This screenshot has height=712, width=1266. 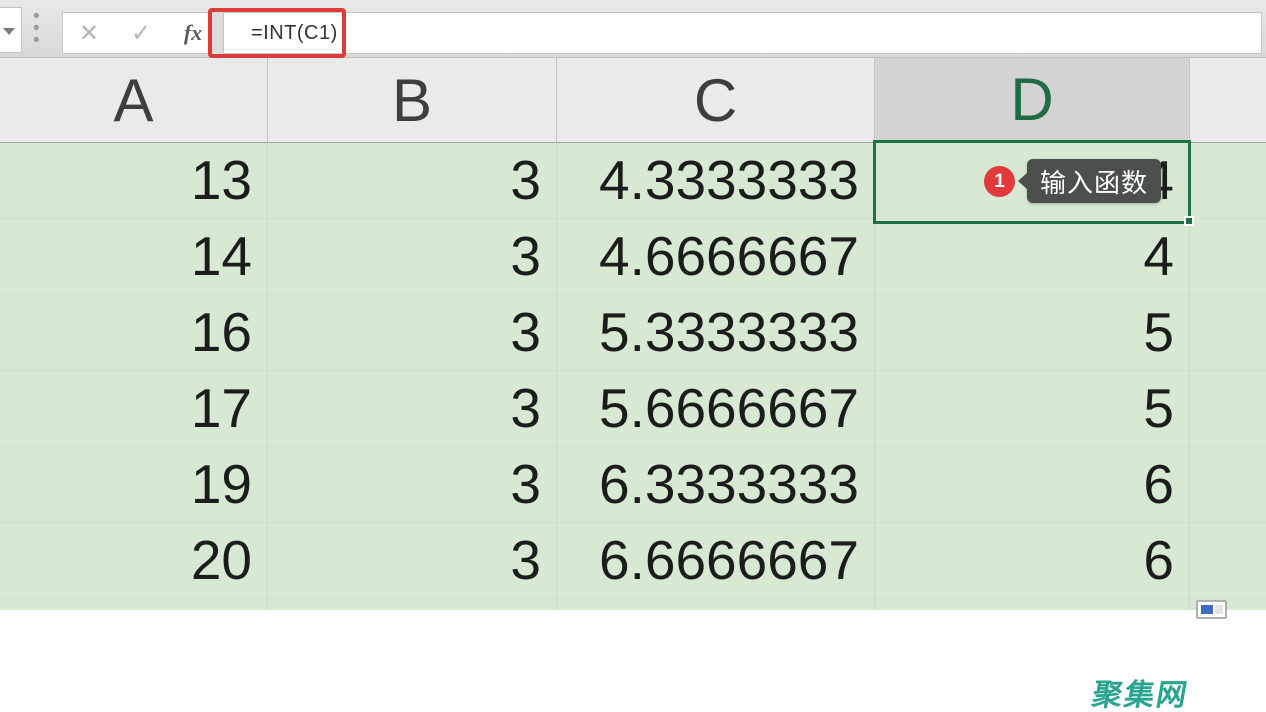 I want to click on cell-D3: 5, so click(x=1032, y=333).